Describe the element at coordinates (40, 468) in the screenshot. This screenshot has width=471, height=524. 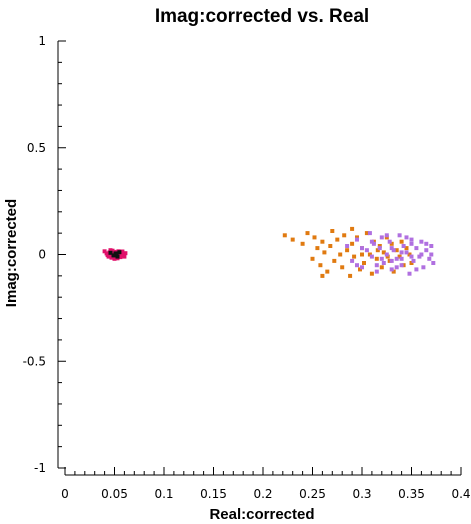
I see `y-tick-label: -1` at that location.